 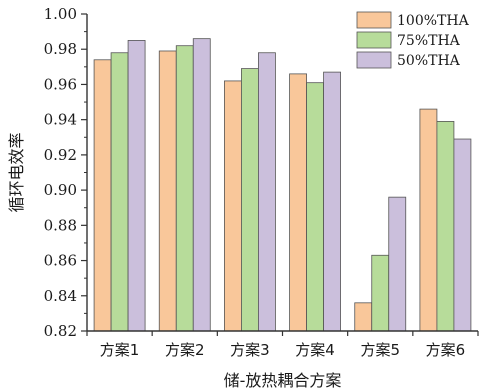 What do you see at coordinates (315, 350) in the screenshot?
I see `x-category-label: 方案4` at bounding box center [315, 350].